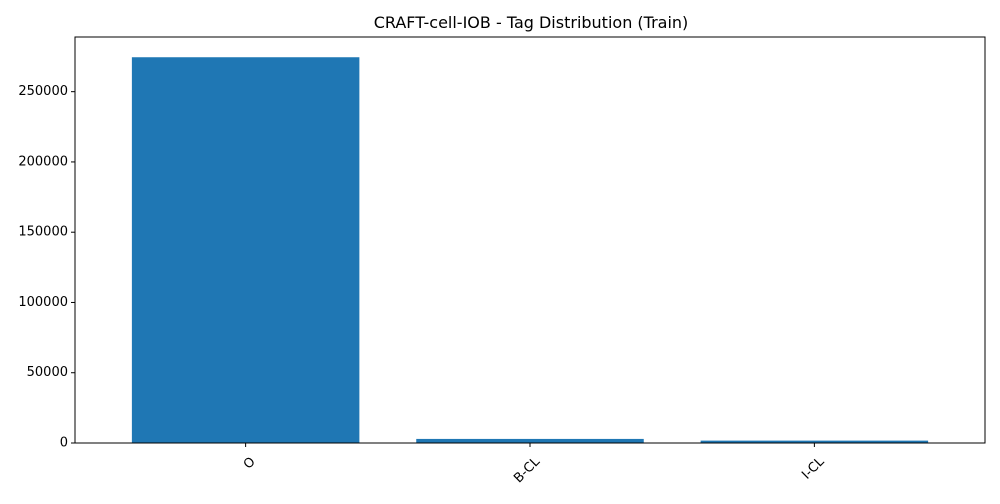 This screenshot has width=1000, height=504. Describe the element at coordinates (43, 232) in the screenshot. I see `y-tick-label: 150000` at that location.